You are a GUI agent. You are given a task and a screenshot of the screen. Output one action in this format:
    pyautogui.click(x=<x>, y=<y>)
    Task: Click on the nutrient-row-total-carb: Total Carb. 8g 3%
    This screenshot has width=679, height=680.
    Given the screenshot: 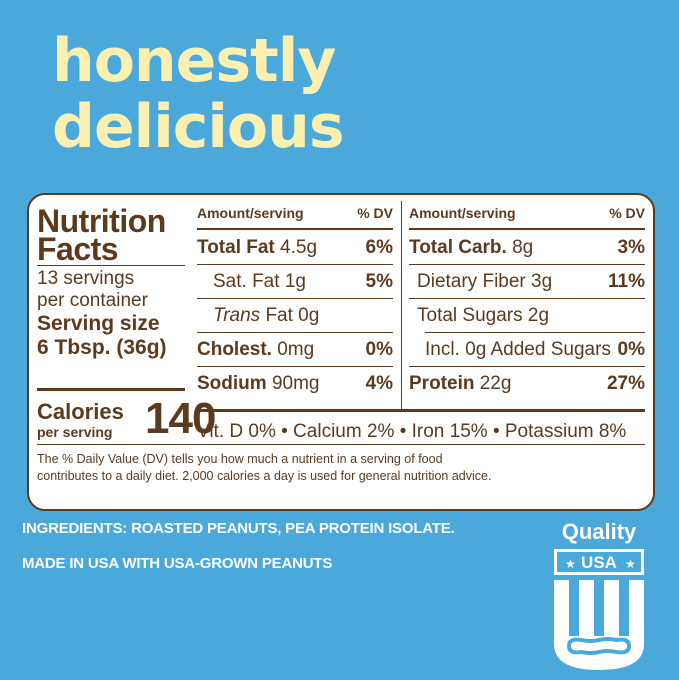 What is the action you would take?
    pyautogui.click(x=527, y=247)
    